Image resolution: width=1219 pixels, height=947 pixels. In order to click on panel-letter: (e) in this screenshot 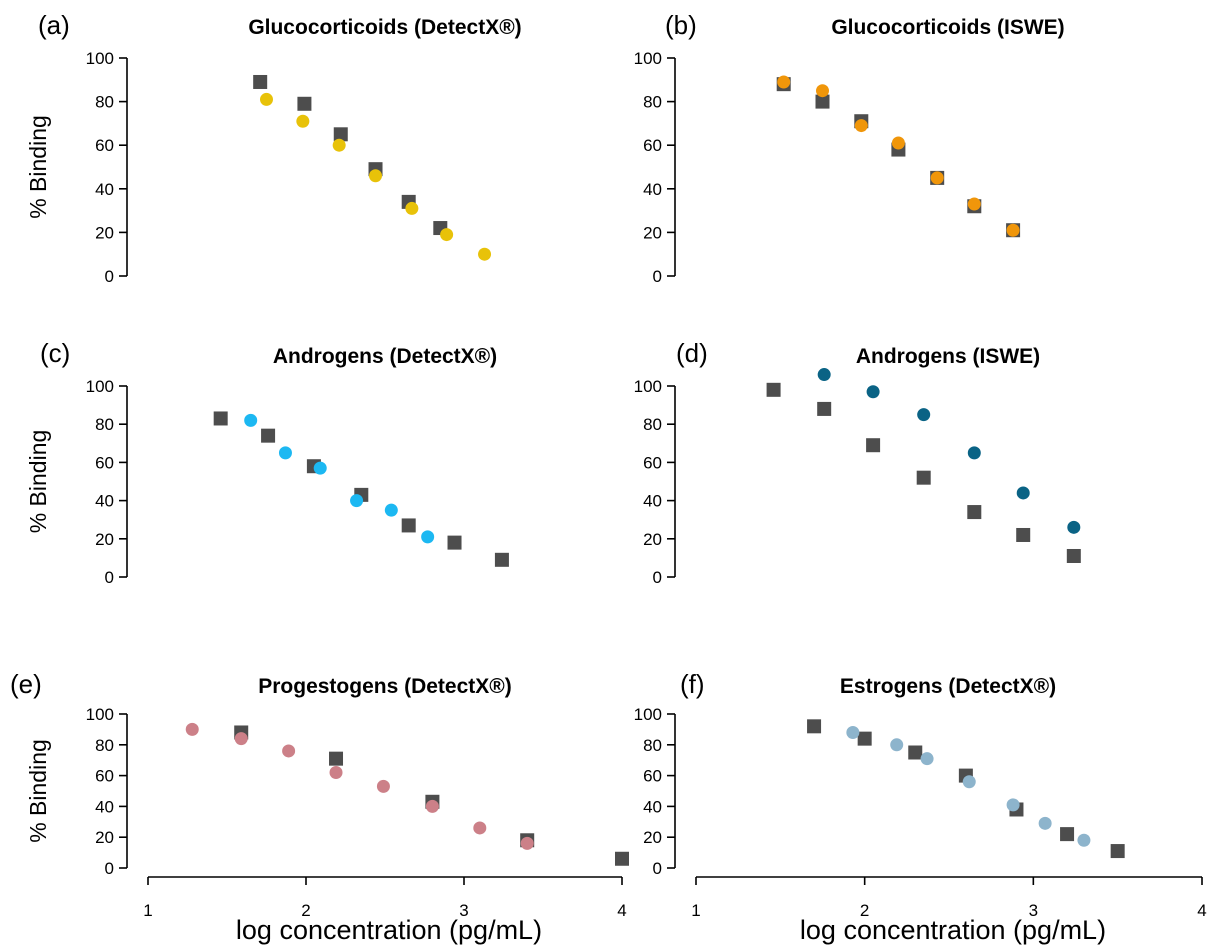, I will do `click(26, 684)`.